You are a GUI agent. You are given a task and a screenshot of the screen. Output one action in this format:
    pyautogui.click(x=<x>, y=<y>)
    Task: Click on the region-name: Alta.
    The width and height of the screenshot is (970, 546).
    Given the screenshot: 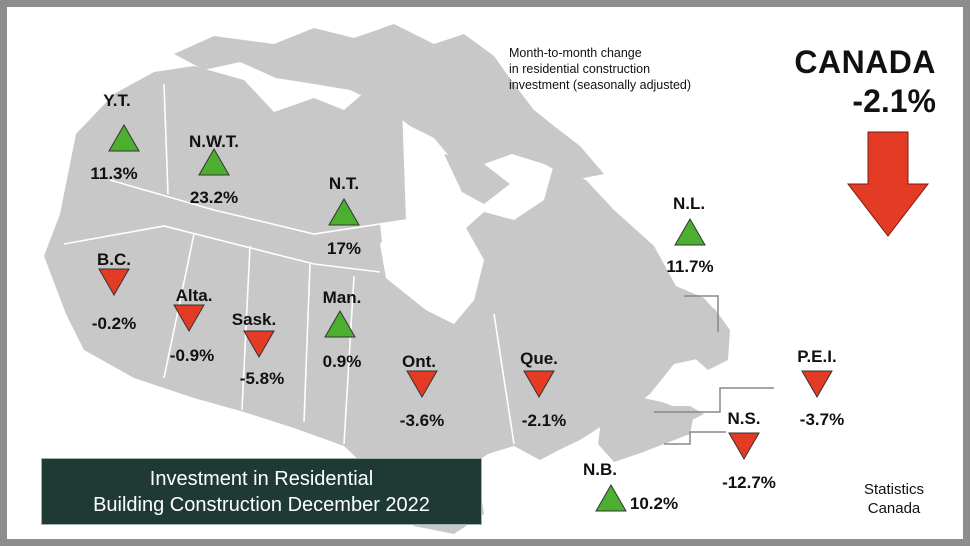 What is the action you would take?
    pyautogui.click(x=194, y=295)
    